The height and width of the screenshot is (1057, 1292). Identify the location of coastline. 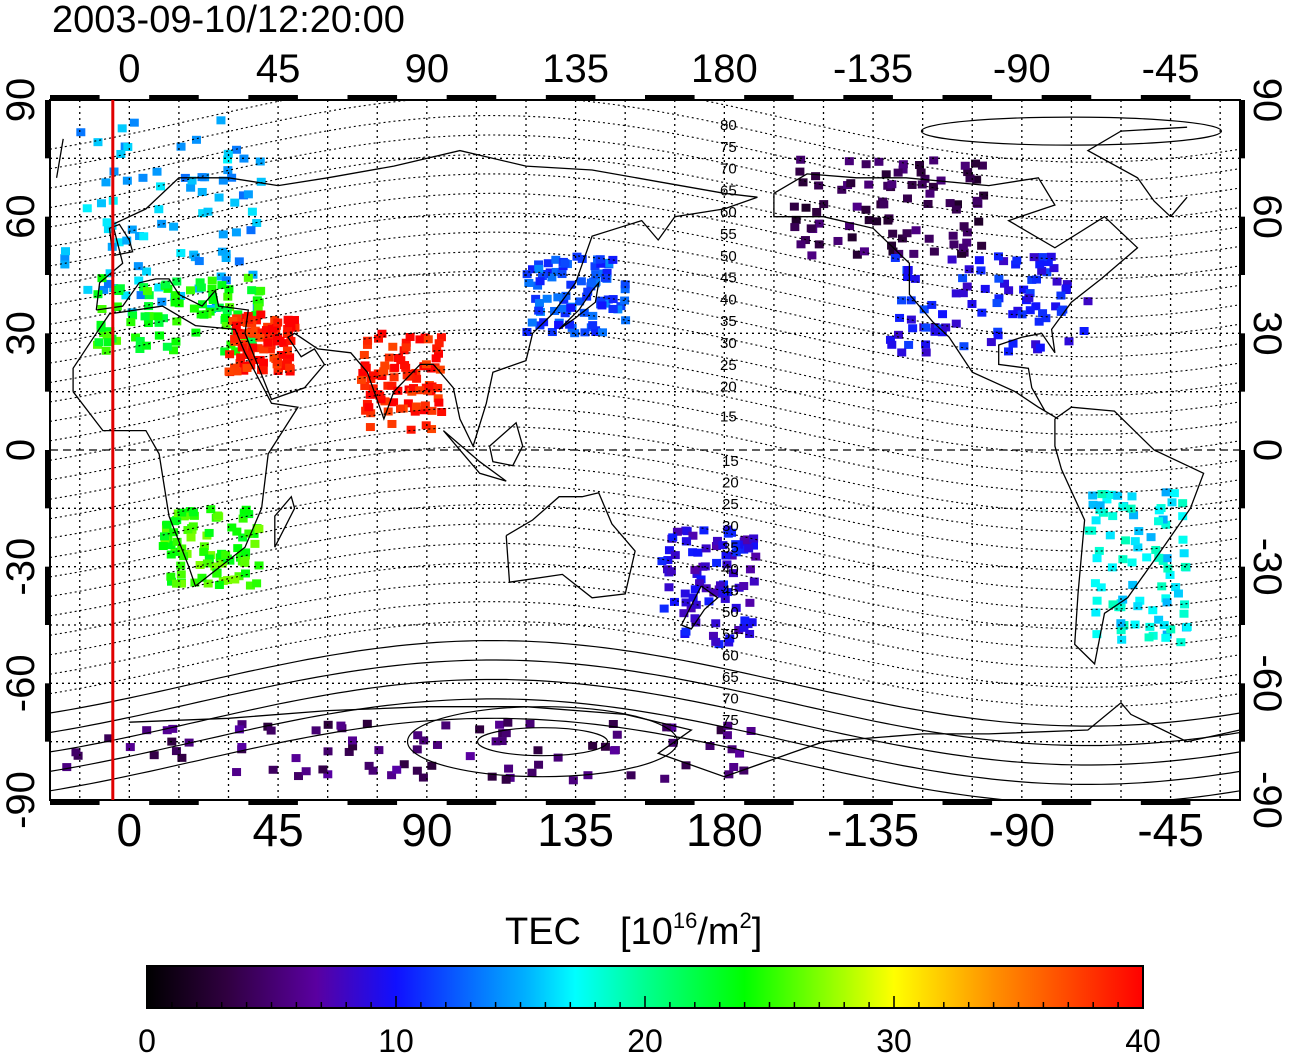
(185, 446).